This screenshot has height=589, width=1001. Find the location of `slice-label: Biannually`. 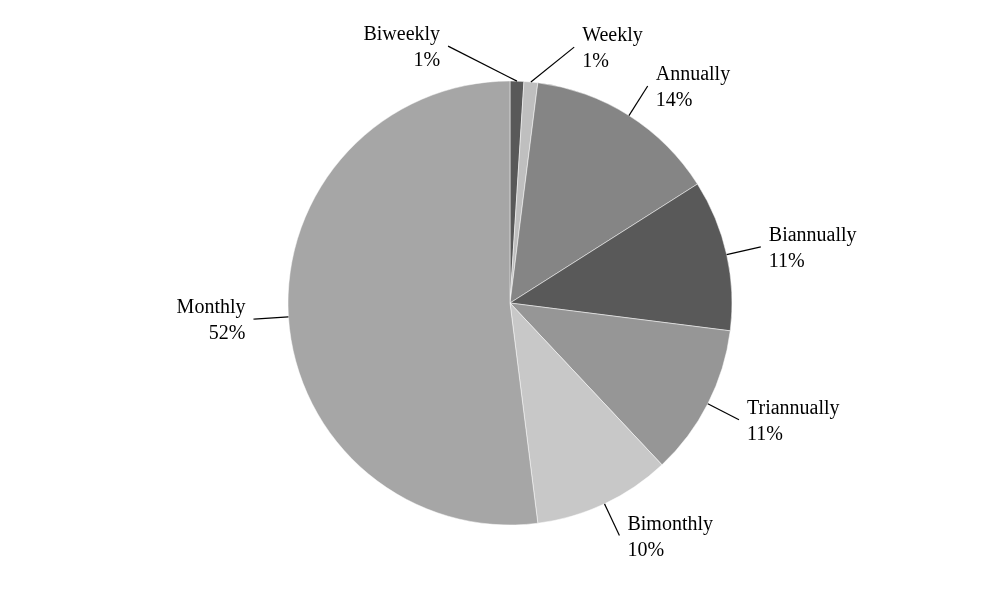

slice-label: Biannually is located at coordinates (812, 234).